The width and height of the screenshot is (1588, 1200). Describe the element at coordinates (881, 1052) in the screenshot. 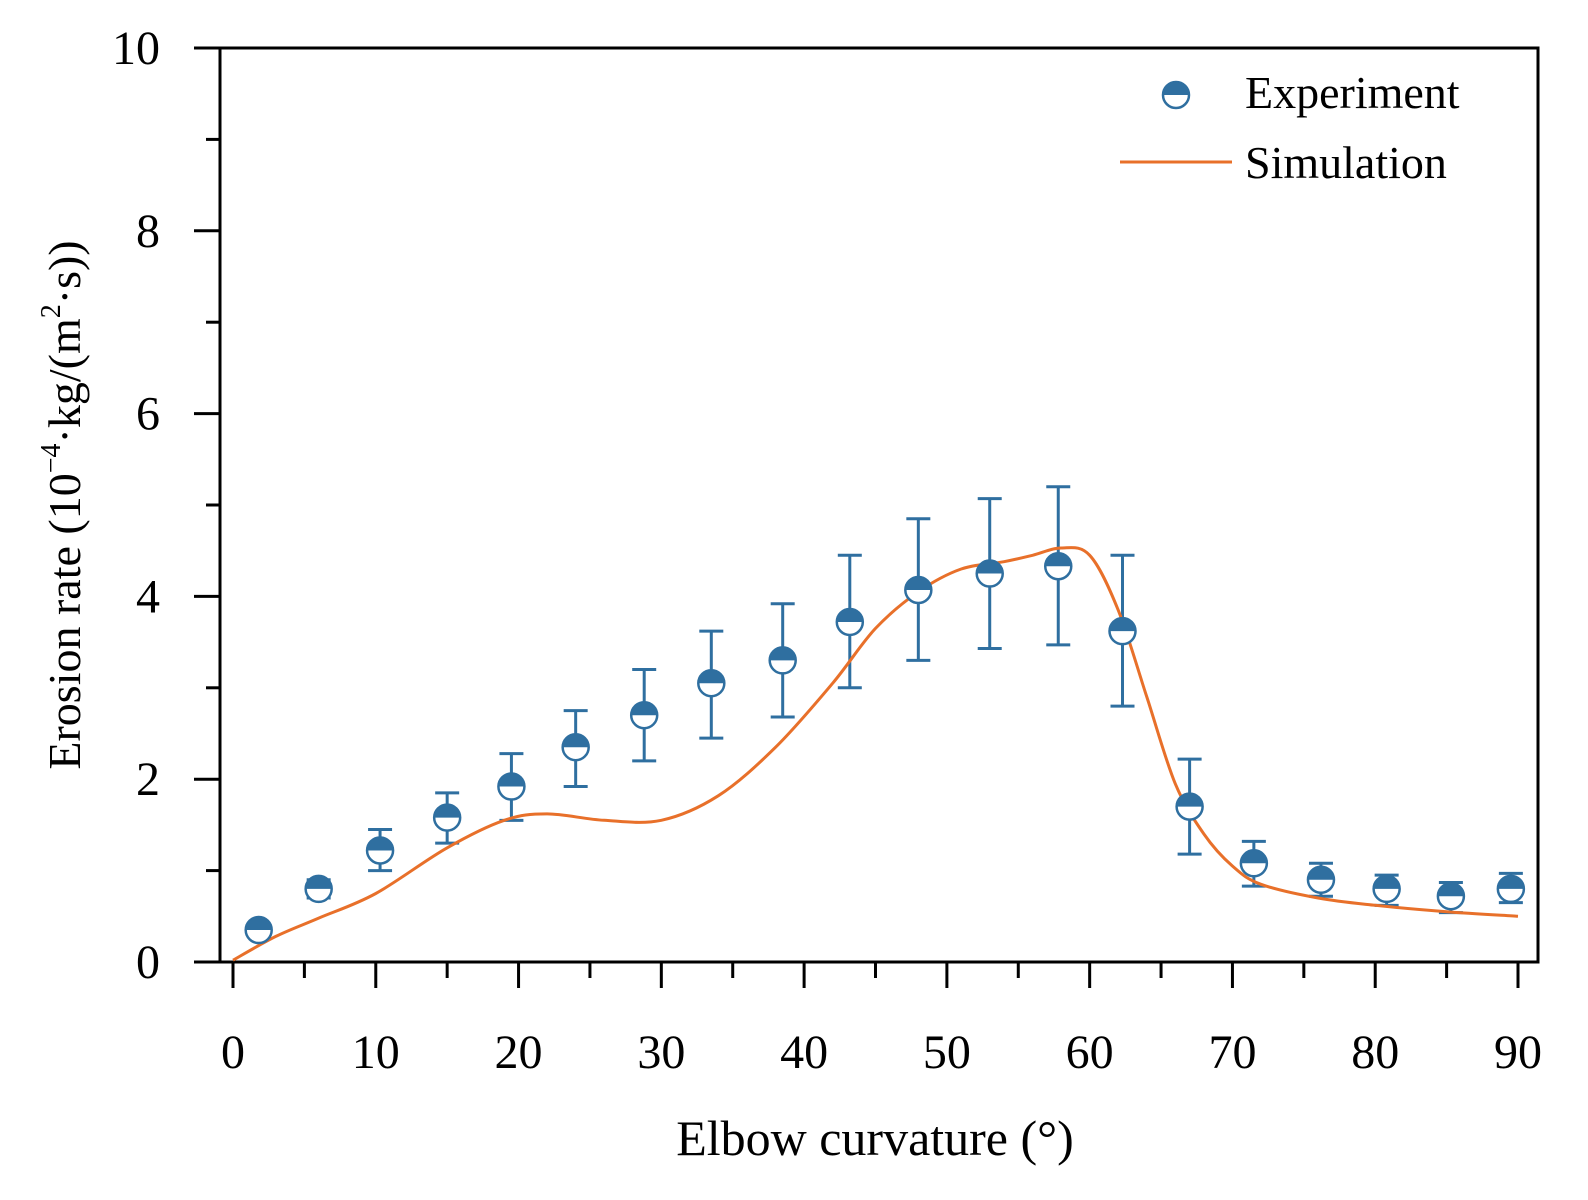

I see `x-axis-tick-labels: 0 10 20 30 40 50 60 70 80 90` at that location.